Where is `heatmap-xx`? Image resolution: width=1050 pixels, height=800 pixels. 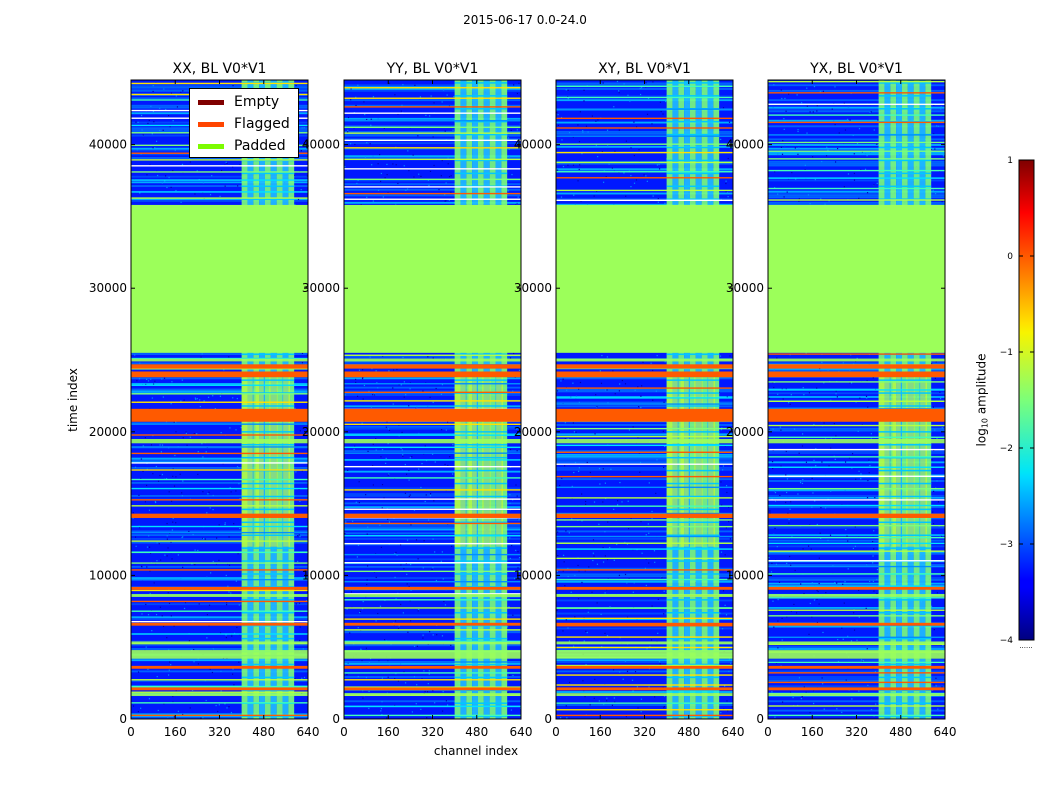 heatmap-xx is located at coordinates (219, 399).